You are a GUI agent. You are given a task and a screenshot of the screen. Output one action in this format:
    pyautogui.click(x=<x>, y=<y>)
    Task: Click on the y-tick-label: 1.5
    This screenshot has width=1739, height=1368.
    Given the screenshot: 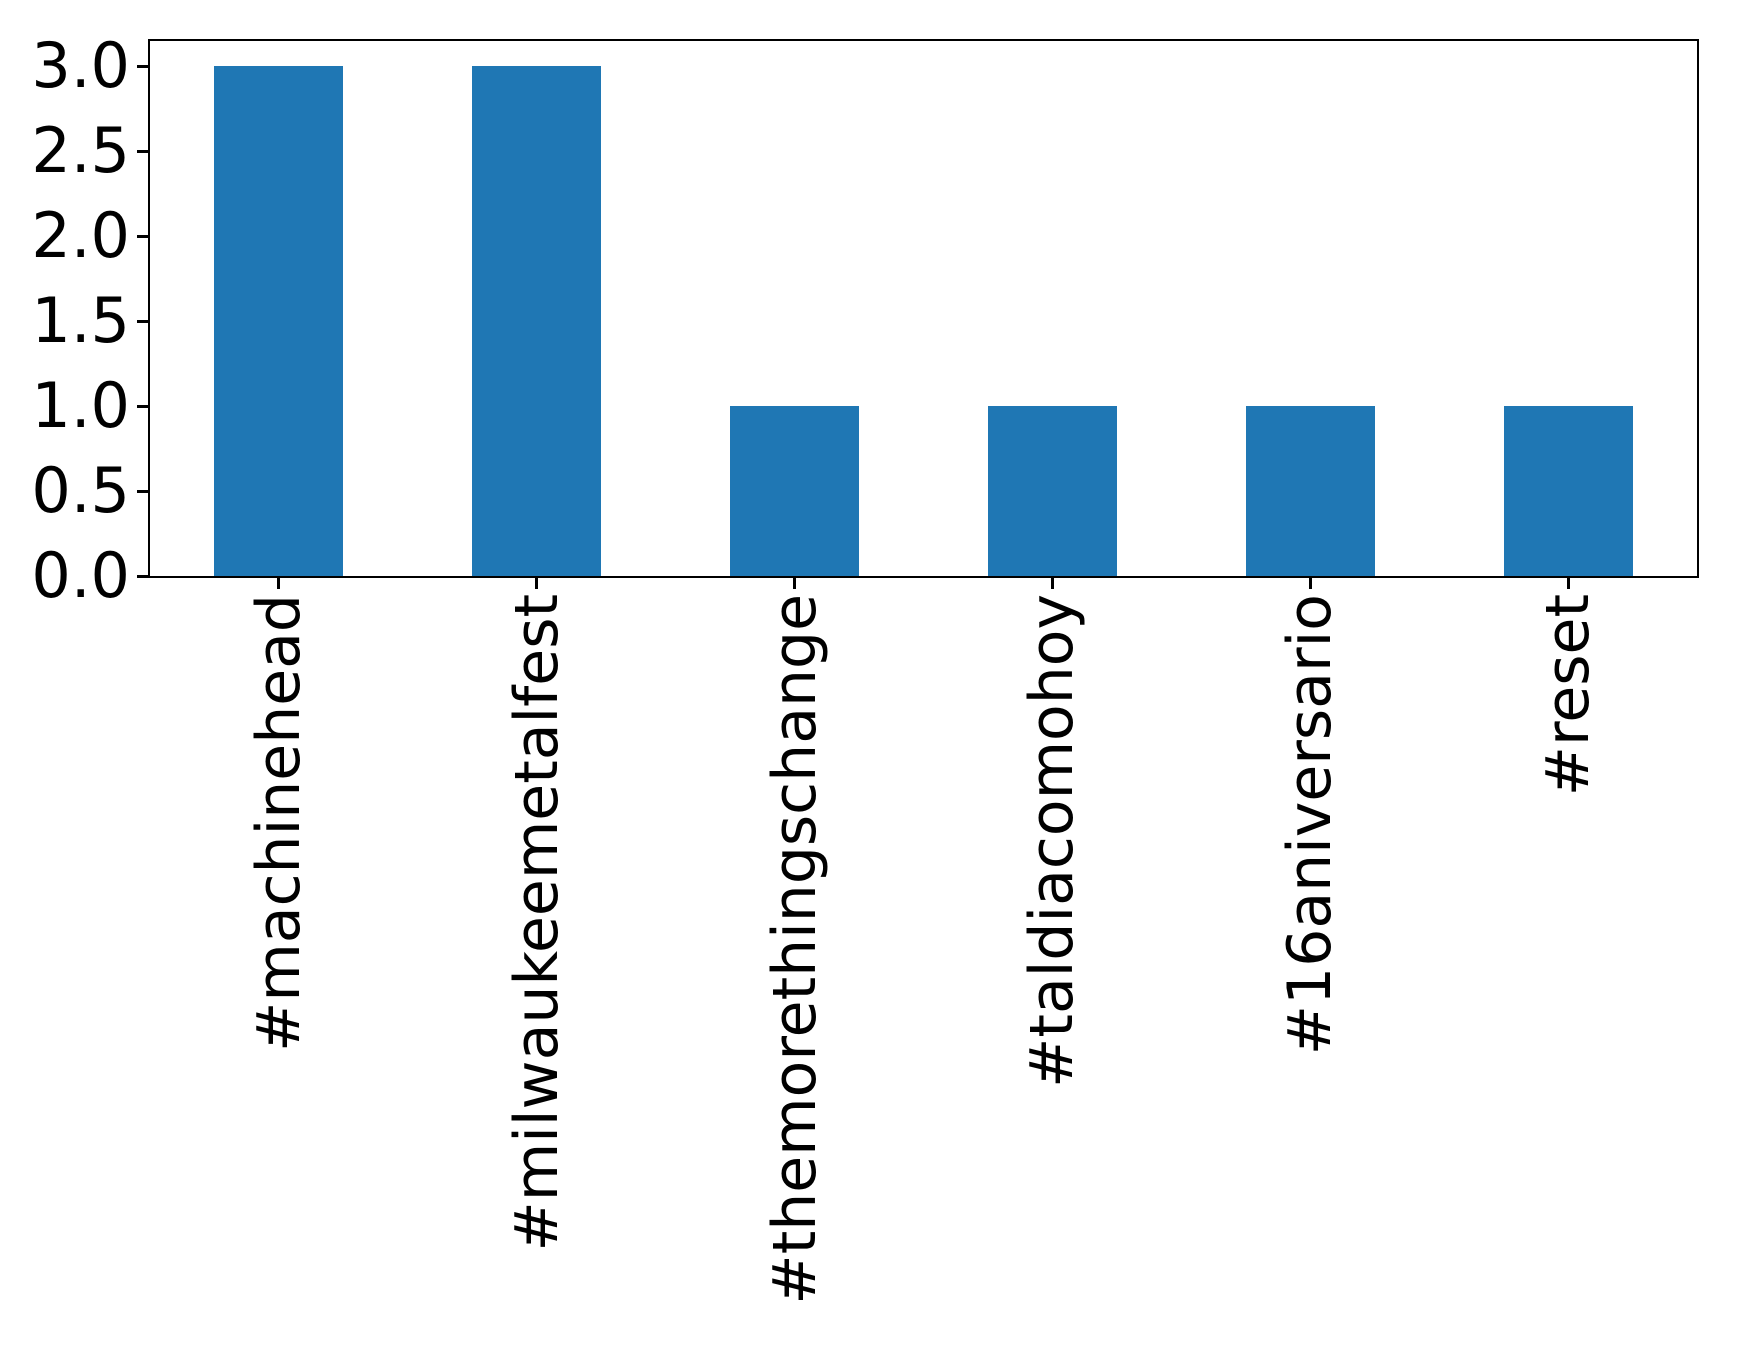 What is the action you would take?
    pyautogui.click(x=80, y=321)
    